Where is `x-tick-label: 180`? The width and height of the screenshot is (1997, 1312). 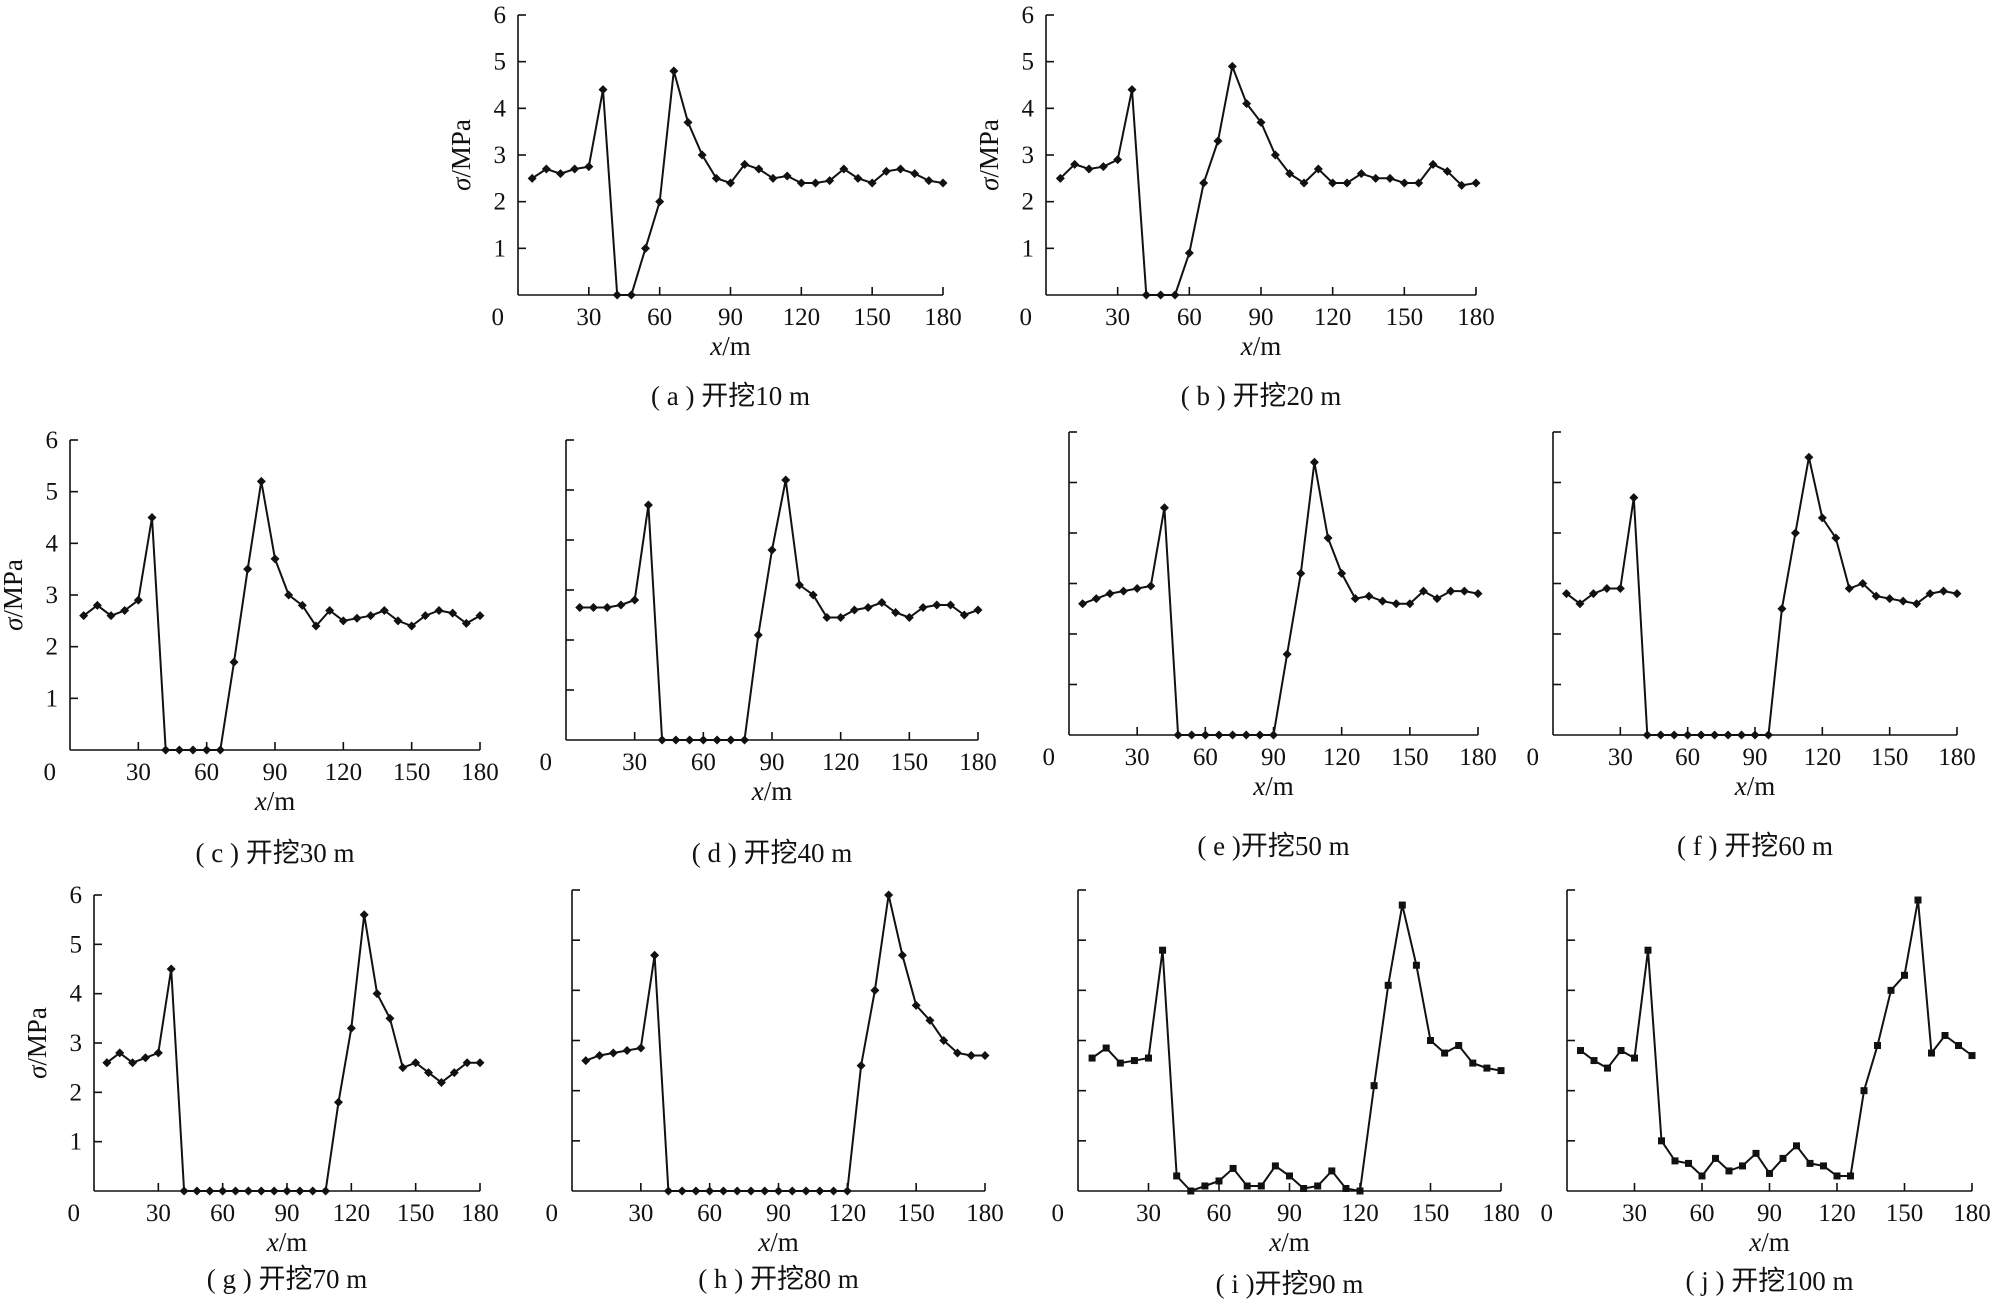 x-tick-label: 180 is located at coordinates (1476, 317).